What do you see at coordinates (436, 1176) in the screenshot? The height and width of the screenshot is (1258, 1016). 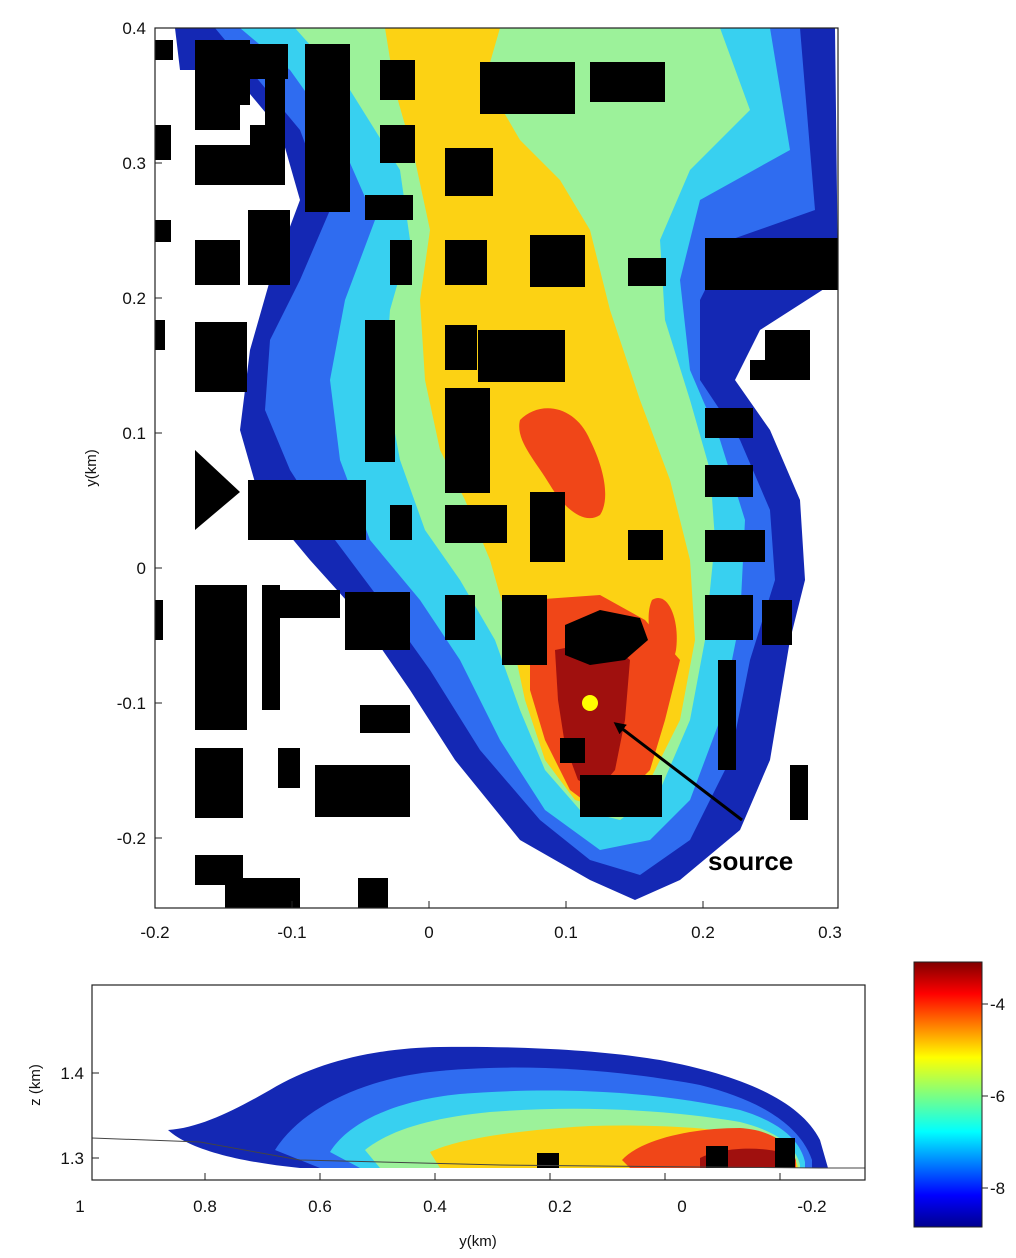 I see `section-x-axis` at bounding box center [436, 1176].